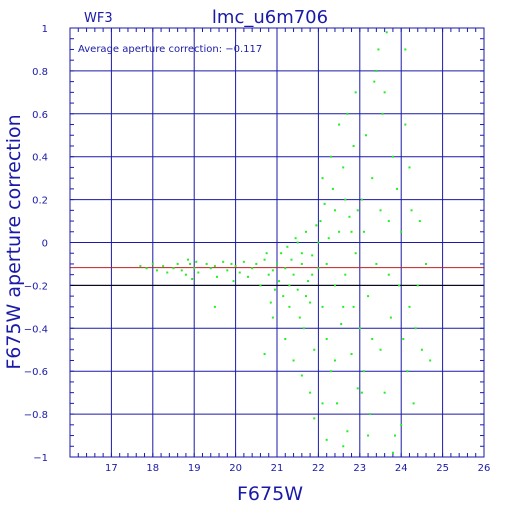 This screenshot has width=512, height=512. I want to click on y-tick-labels: −1 −0.8 −0.6 −0.4 −0.2 0 0.2 0.4 0.6 0.8 1, so click(36, 244).